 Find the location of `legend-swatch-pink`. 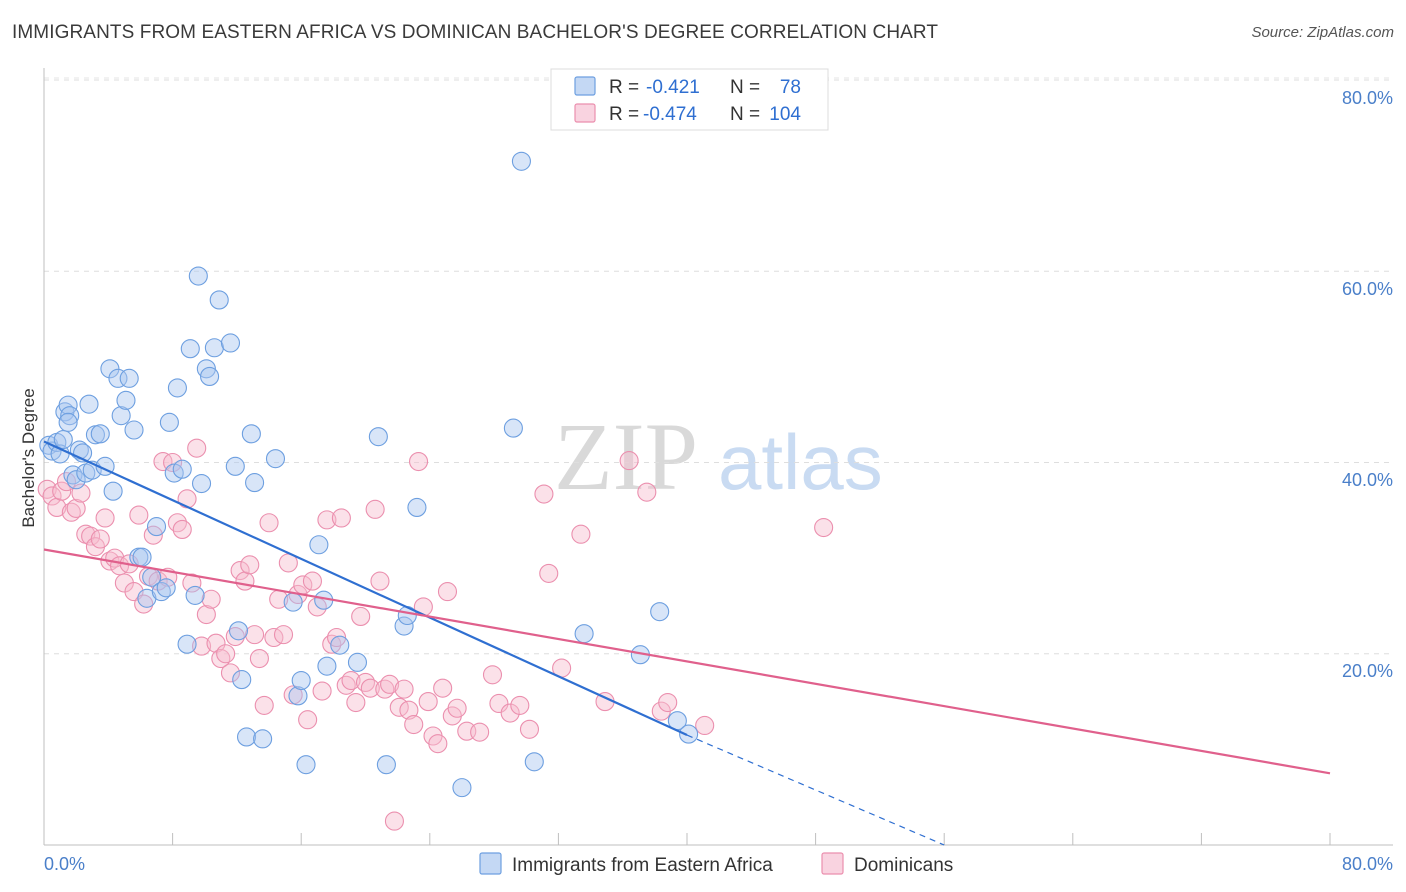

legend-swatch-pink is located at coordinates (585, 113).